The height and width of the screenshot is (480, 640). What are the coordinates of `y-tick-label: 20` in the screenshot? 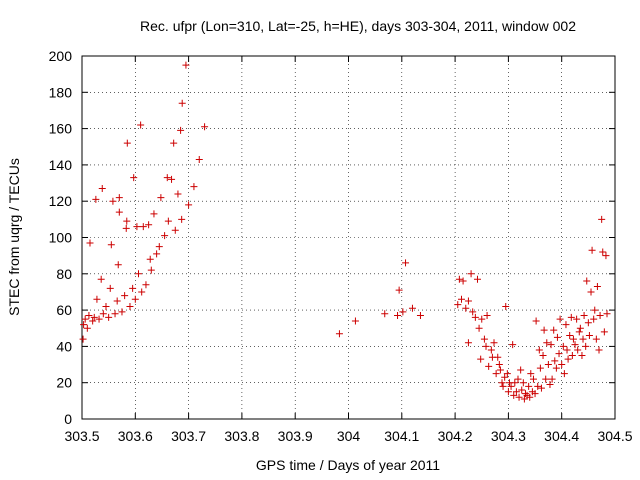 It's located at (64, 383).